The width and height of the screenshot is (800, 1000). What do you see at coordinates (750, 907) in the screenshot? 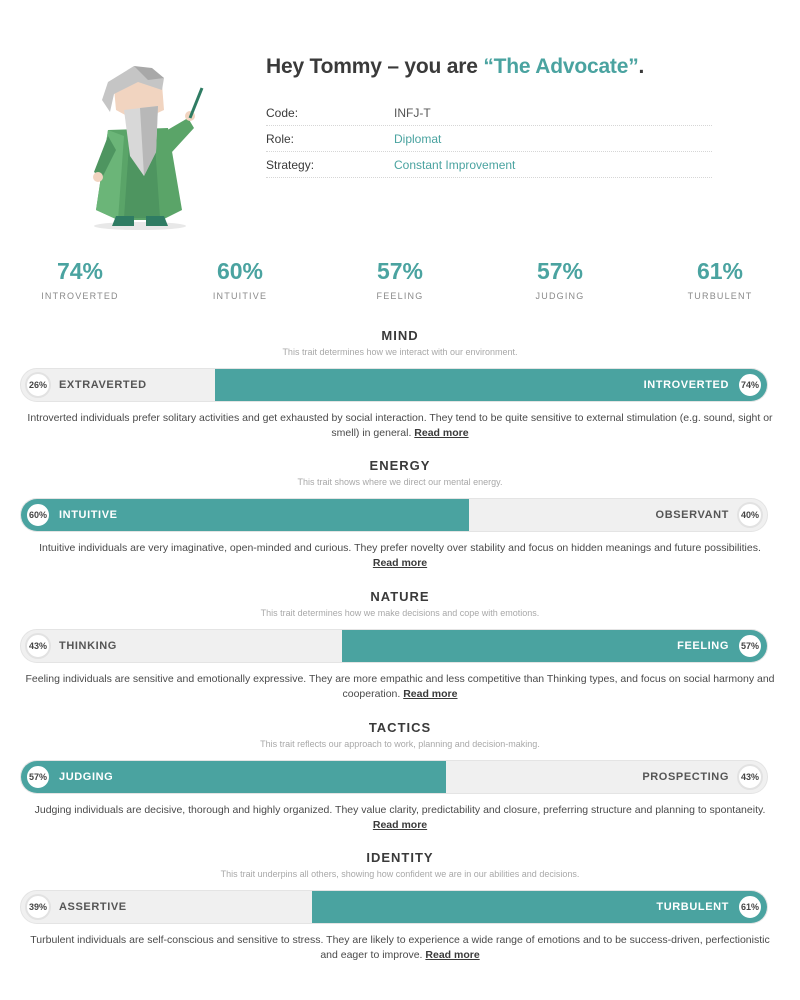
I see `right-pct-badge: 61%` at bounding box center [750, 907].